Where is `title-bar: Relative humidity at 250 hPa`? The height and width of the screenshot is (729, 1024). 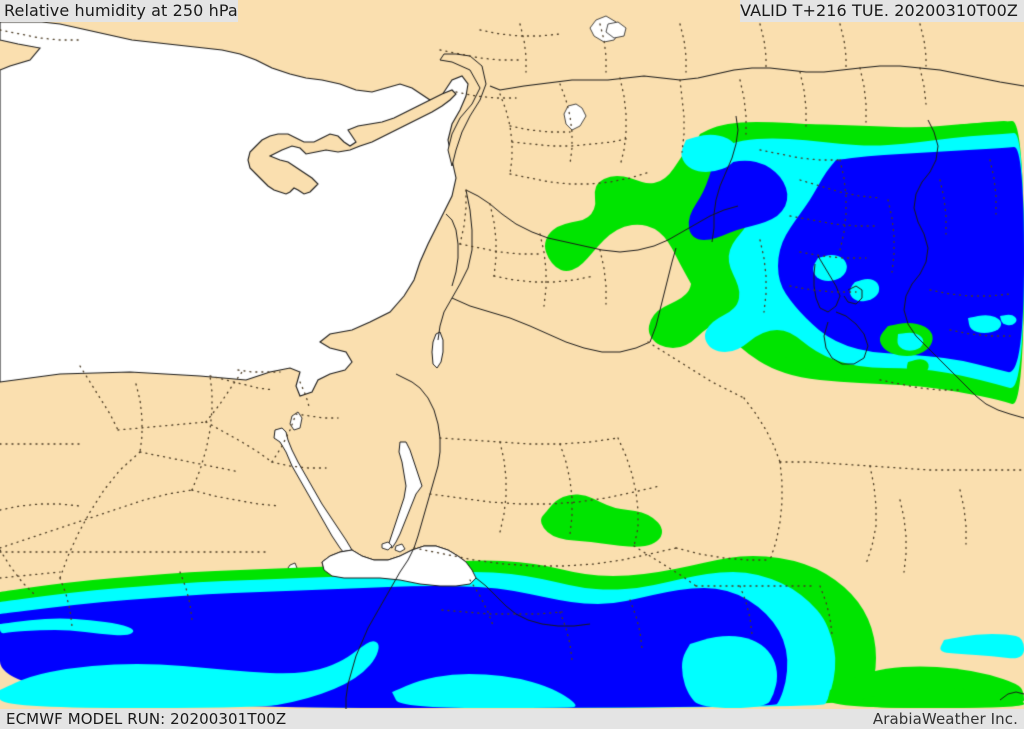
title-bar: Relative humidity at 250 hPa is located at coordinates (119, 11).